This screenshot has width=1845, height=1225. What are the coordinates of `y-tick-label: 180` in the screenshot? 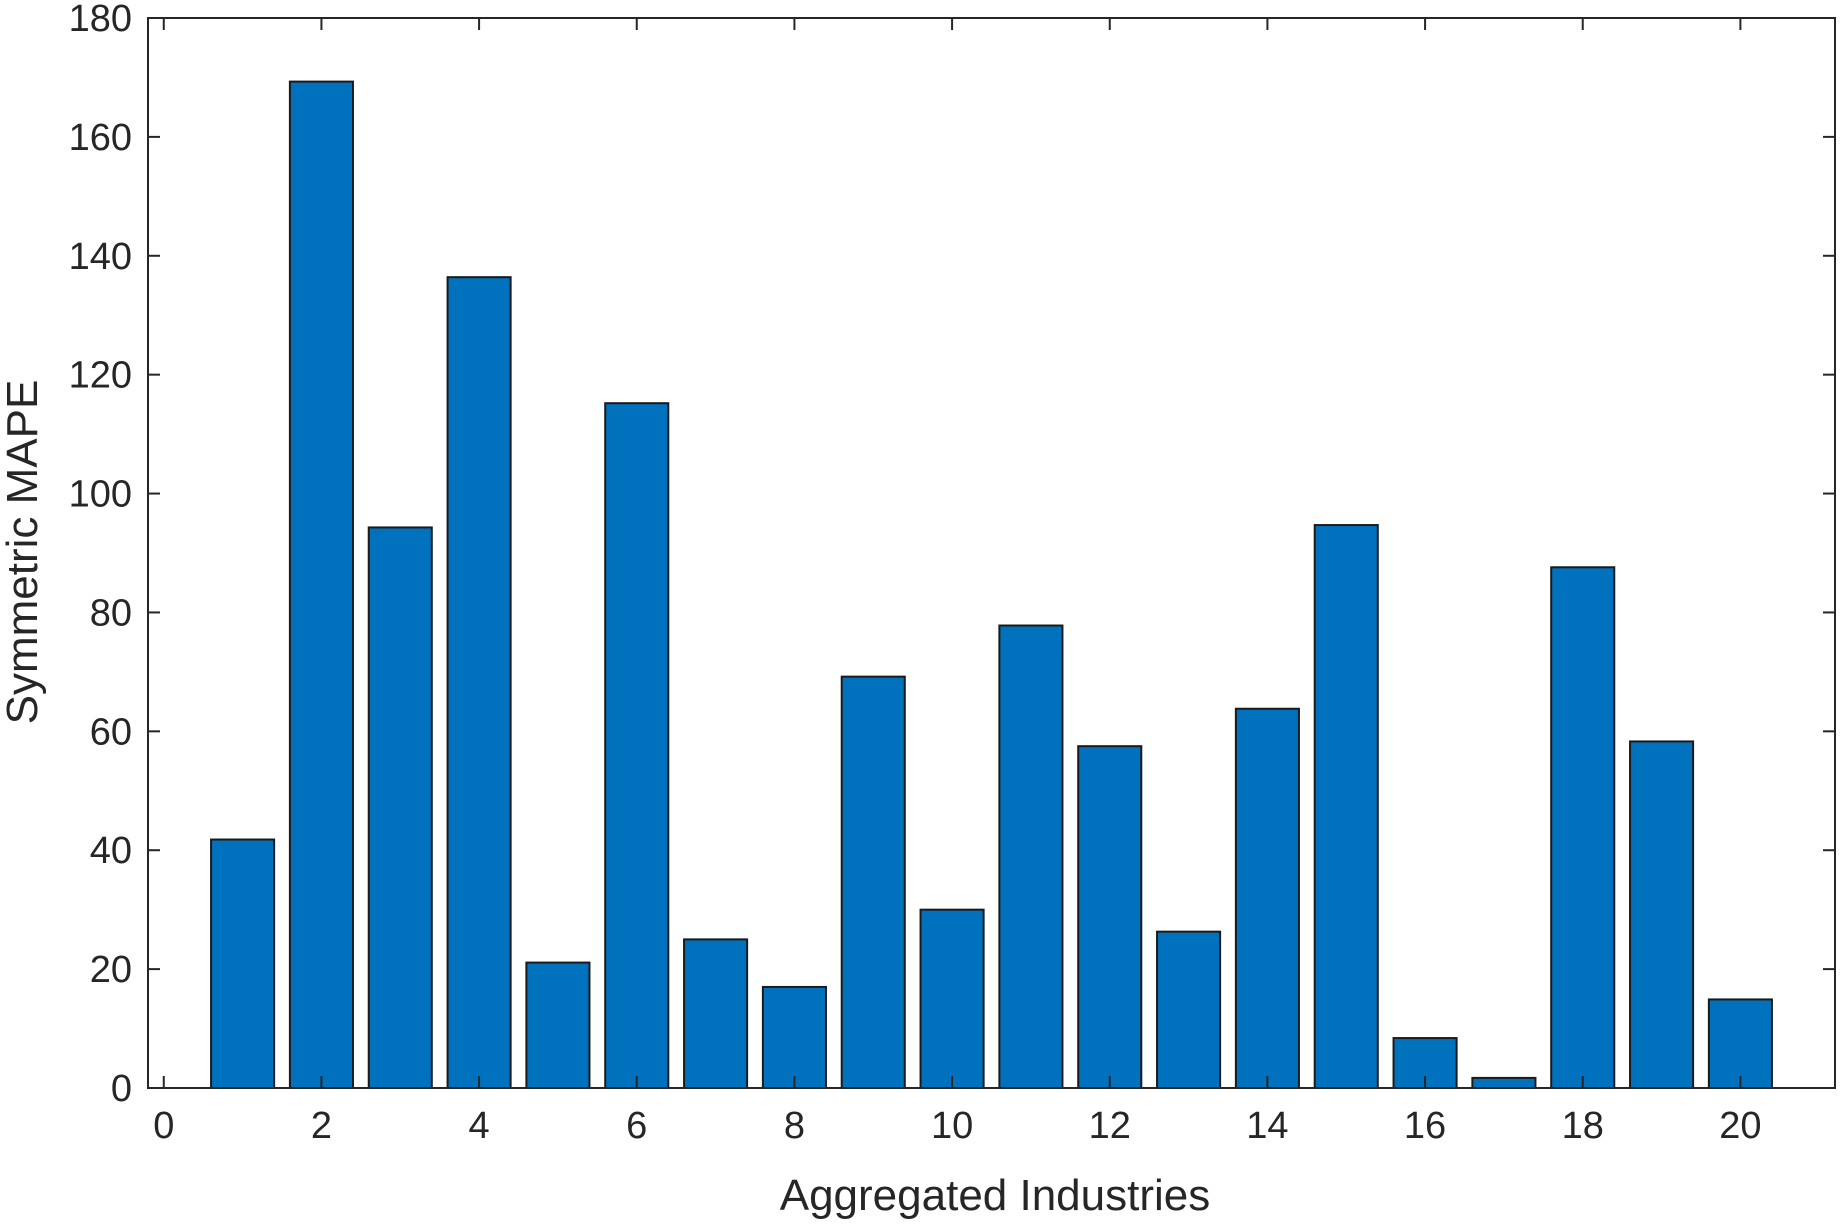 It's located at (100, 20).